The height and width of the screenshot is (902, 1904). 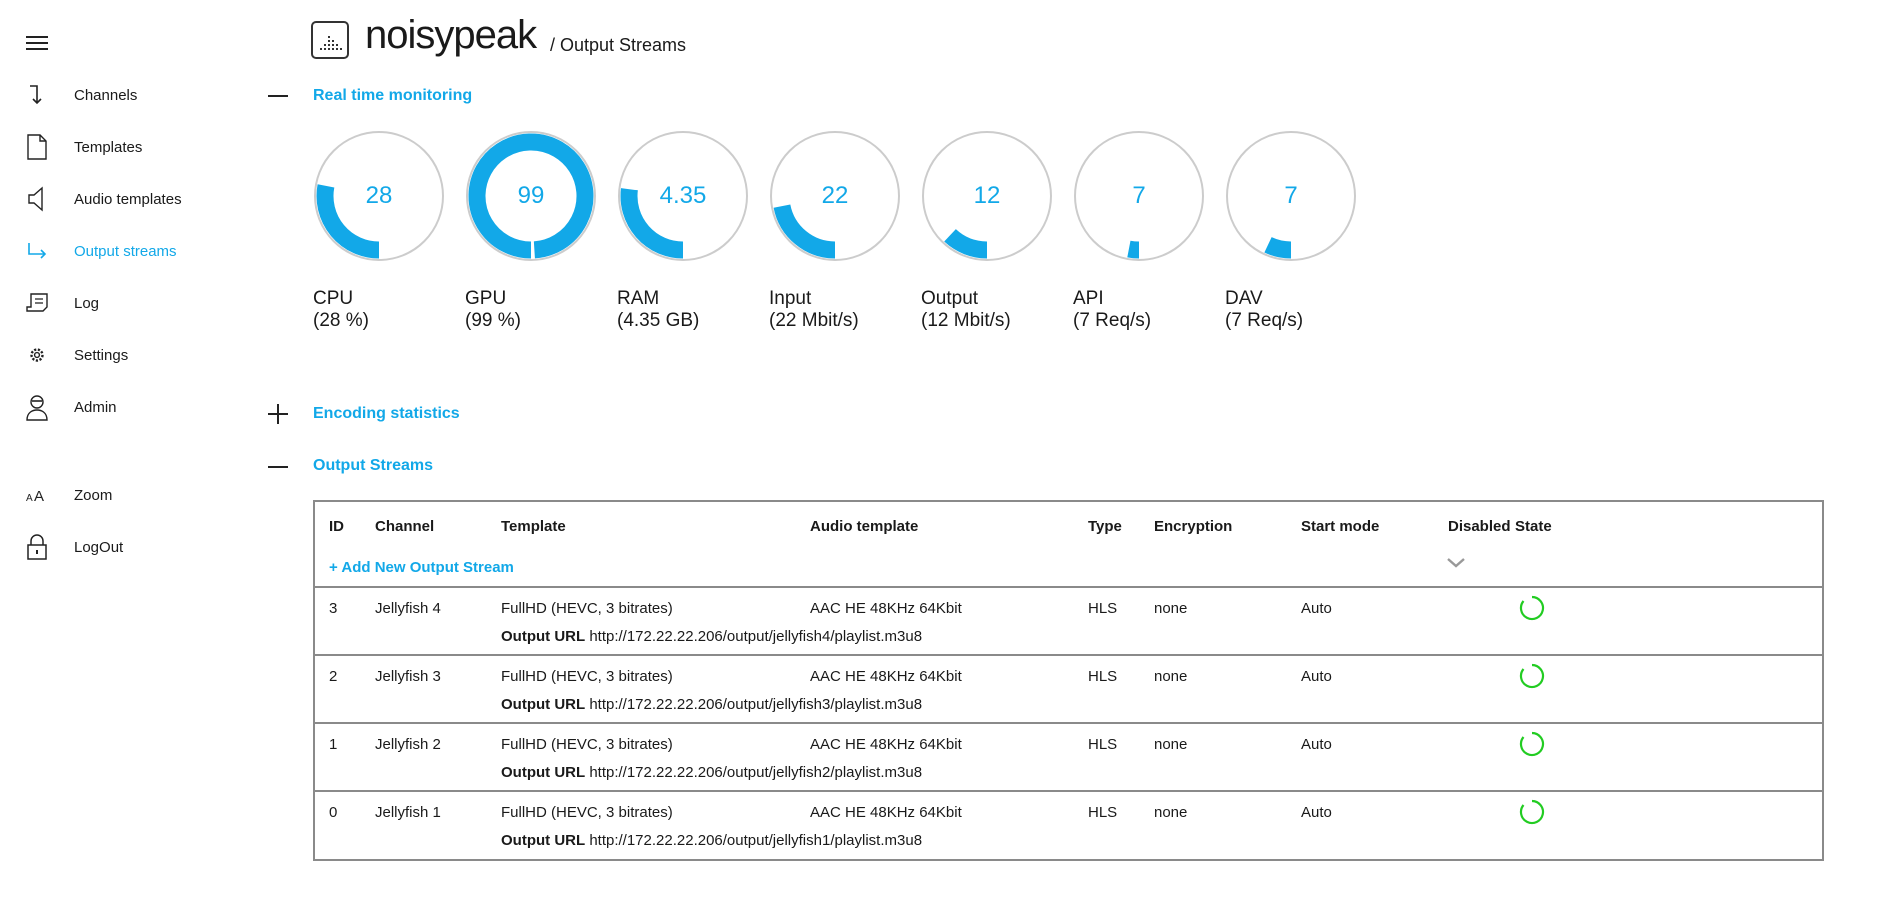 What do you see at coordinates (1244, 298) in the screenshot?
I see `gauge-label: DAV` at bounding box center [1244, 298].